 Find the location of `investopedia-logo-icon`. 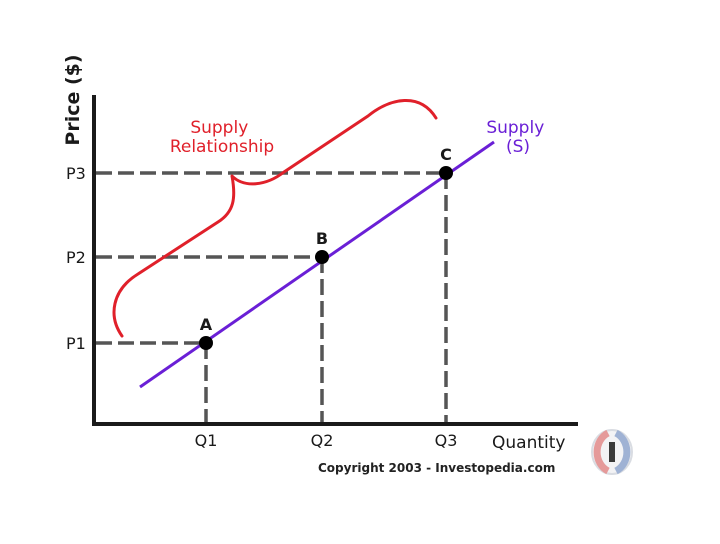

investopedia-logo-icon is located at coordinates (612, 452).